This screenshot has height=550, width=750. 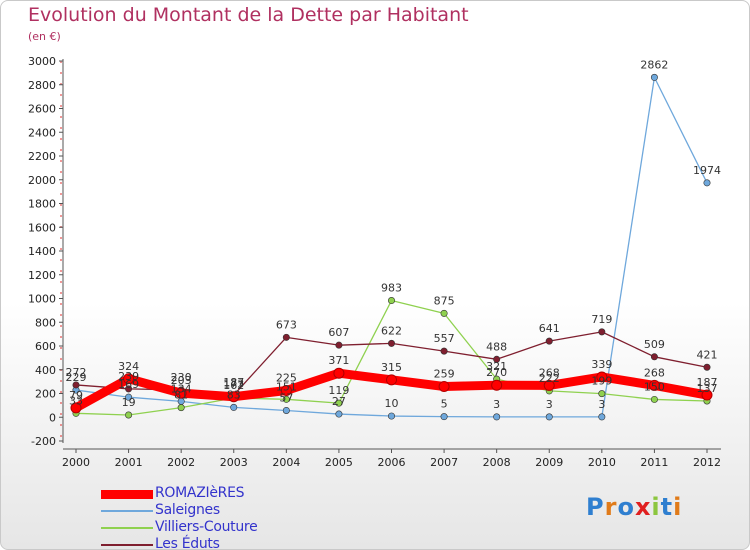 I want to click on data-label: 33, so click(x=76, y=400).